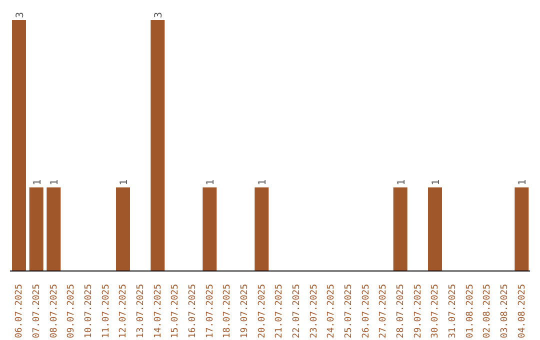  What do you see at coordinates (470, 311) in the screenshot?
I see `x-tick-label: 01.08.2025` at bounding box center [470, 311].